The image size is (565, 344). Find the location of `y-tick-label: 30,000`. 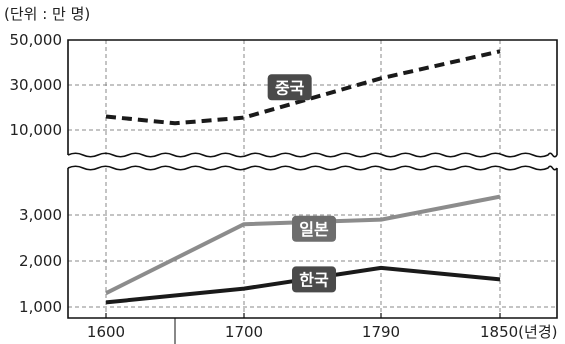

y-tick-label: 30,000 is located at coordinates (36, 85).